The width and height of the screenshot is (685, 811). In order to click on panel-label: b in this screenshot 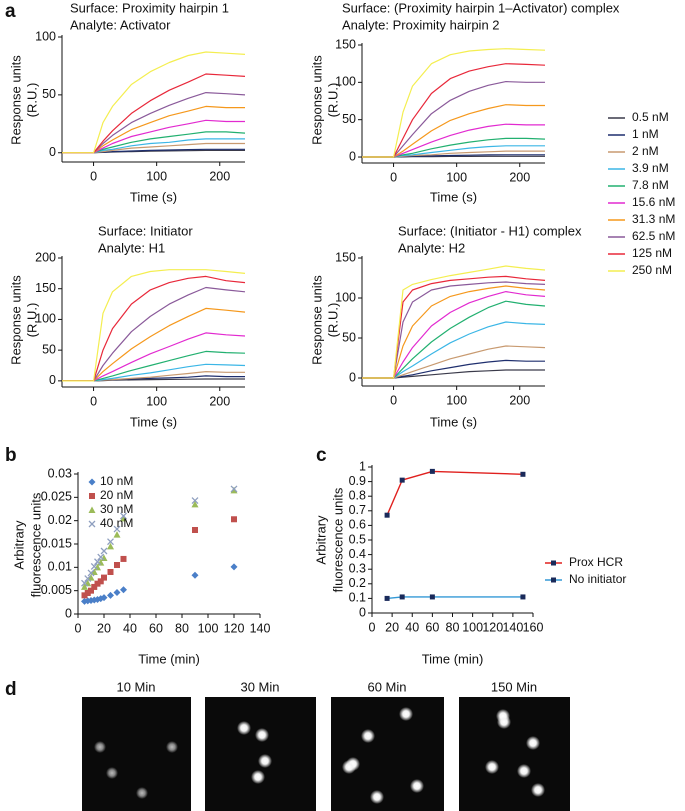, I will do `click(11, 455)`.